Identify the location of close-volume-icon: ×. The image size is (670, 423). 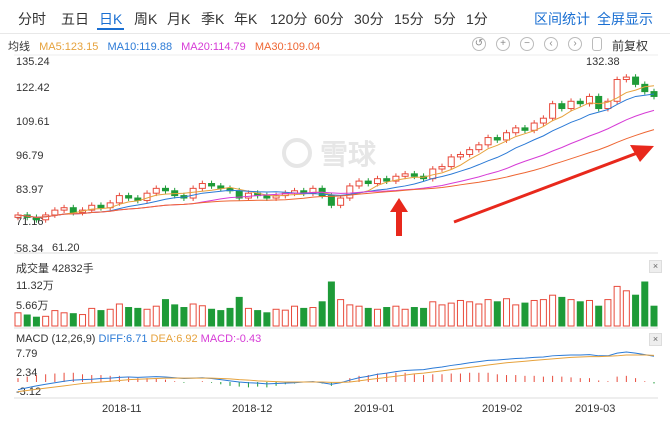
(655, 266).